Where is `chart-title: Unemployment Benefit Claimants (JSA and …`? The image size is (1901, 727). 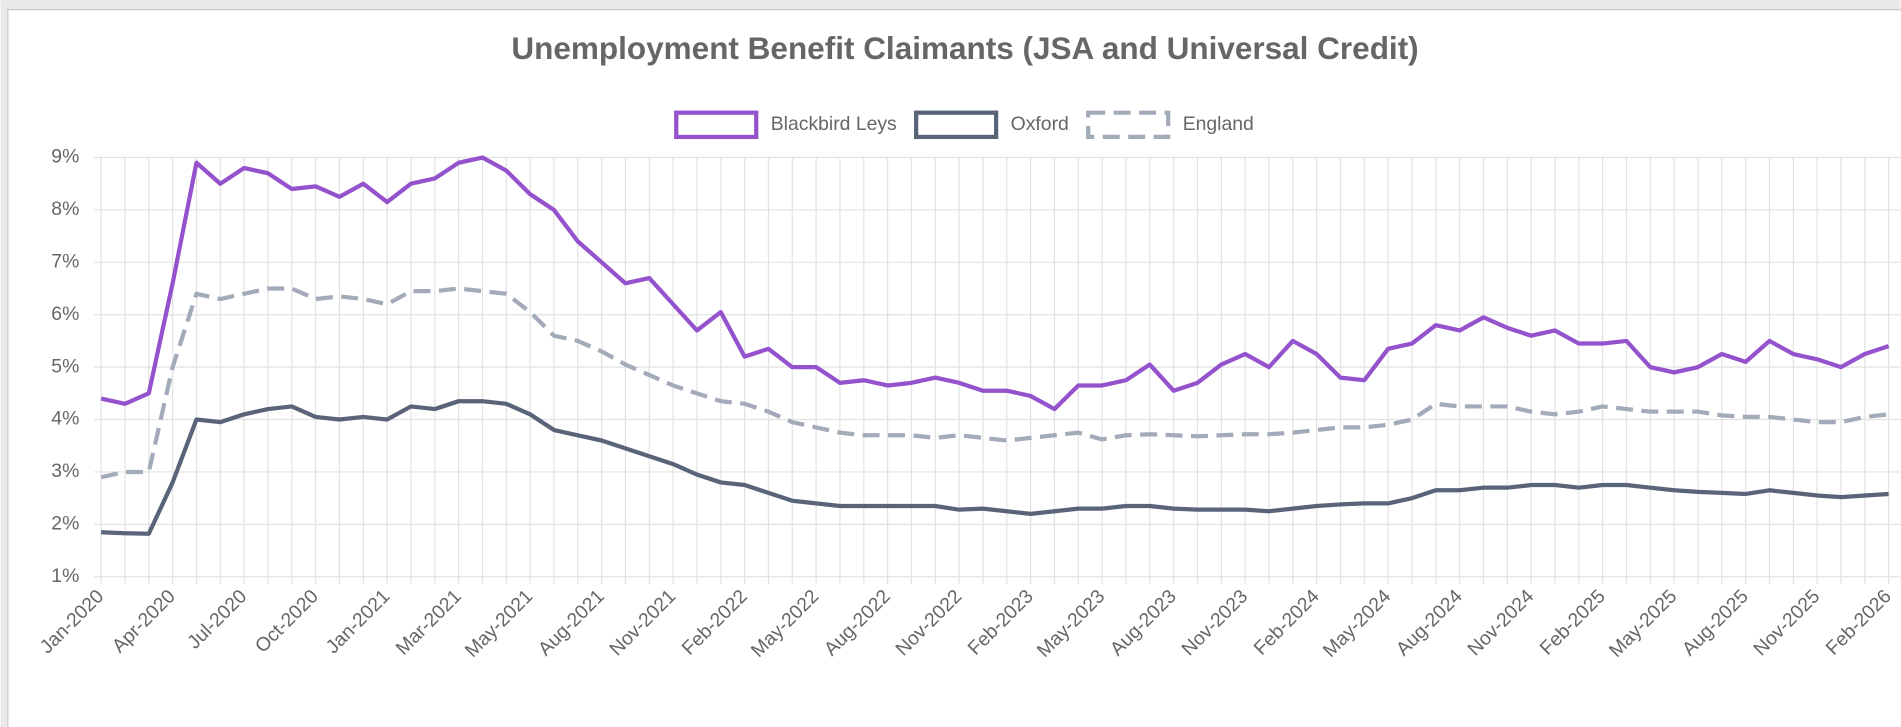
chart-title: Unemployment Benefit Claimants (JSA and … is located at coordinates (964, 48).